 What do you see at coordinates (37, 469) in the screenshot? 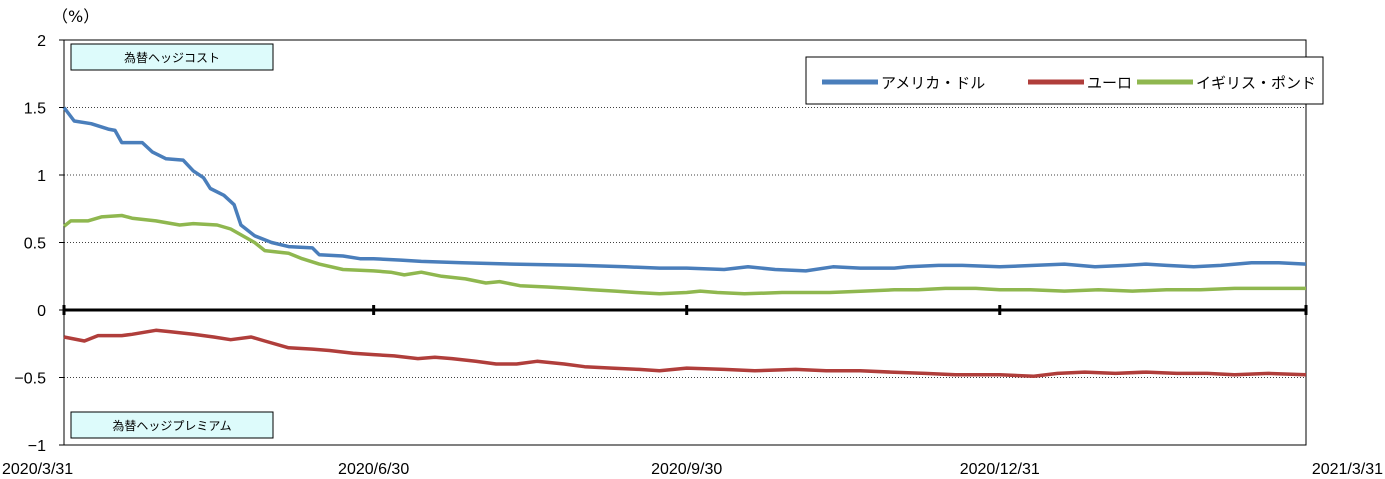
I see `x-tick-label: 2020/3/31` at bounding box center [37, 469].